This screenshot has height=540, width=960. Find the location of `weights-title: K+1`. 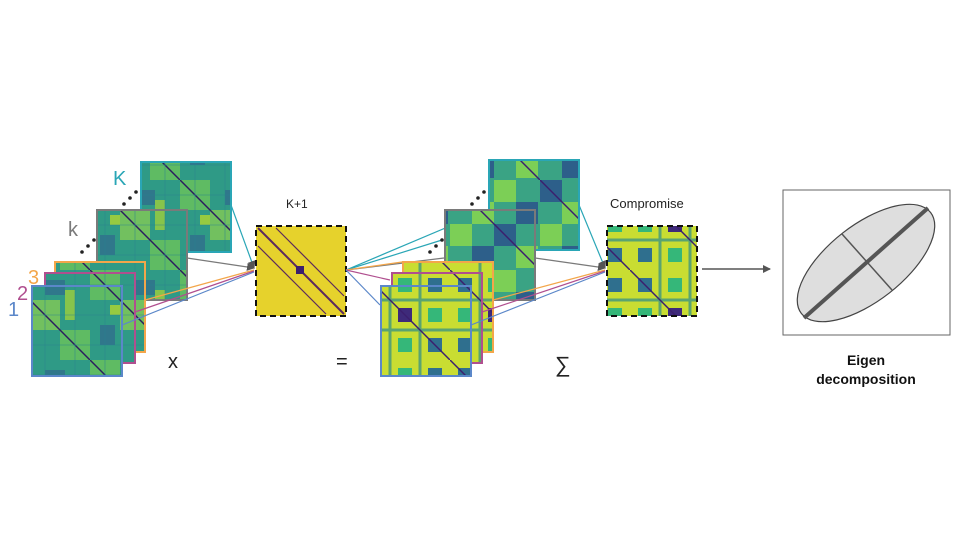

weights-title: K+1 is located at coordinates (297, 204).